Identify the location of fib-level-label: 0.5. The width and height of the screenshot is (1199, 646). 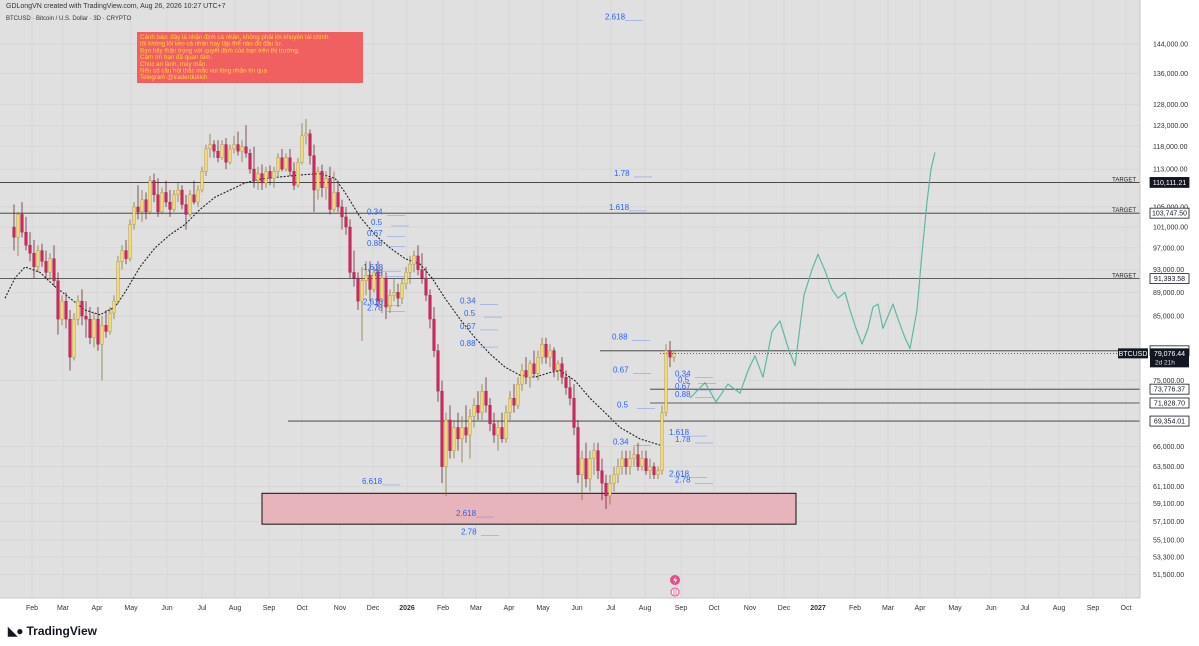
(377, 222).